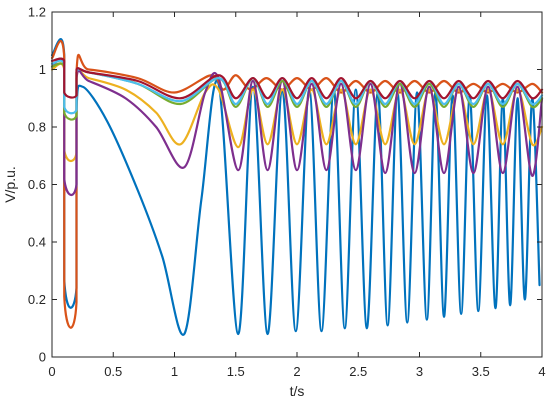 The height and width of the screenshot is (405, 550). Describe the element at coordinates (51, 371) in the screenshot. I see `x-tick-label: 0` at that location.